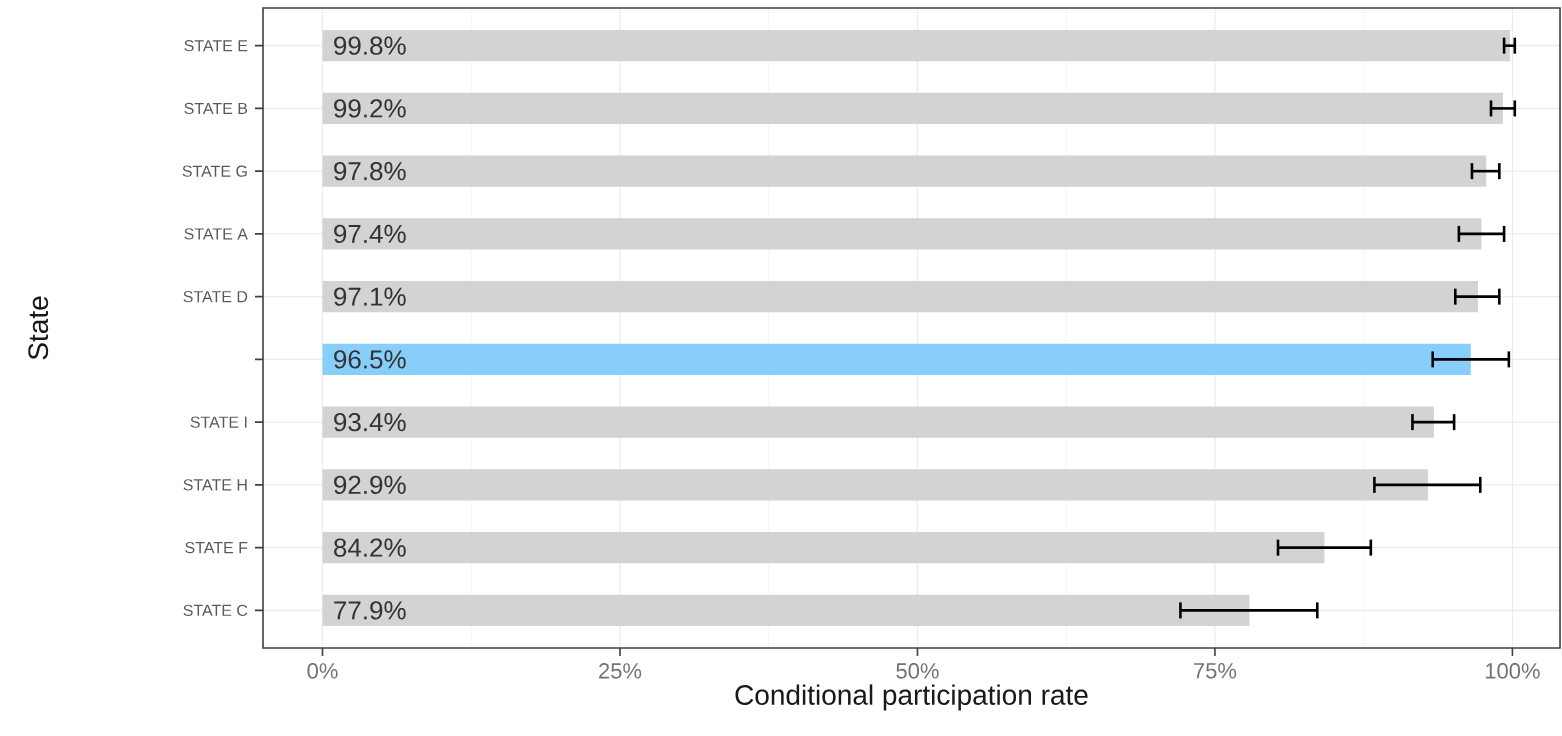 The width and height of the screenshot is (1562, 736). What do you see at coordinates (1215, 671) in the screenshot?
I see `x-tick-label: 75%` at bounding box center [1215, 671].